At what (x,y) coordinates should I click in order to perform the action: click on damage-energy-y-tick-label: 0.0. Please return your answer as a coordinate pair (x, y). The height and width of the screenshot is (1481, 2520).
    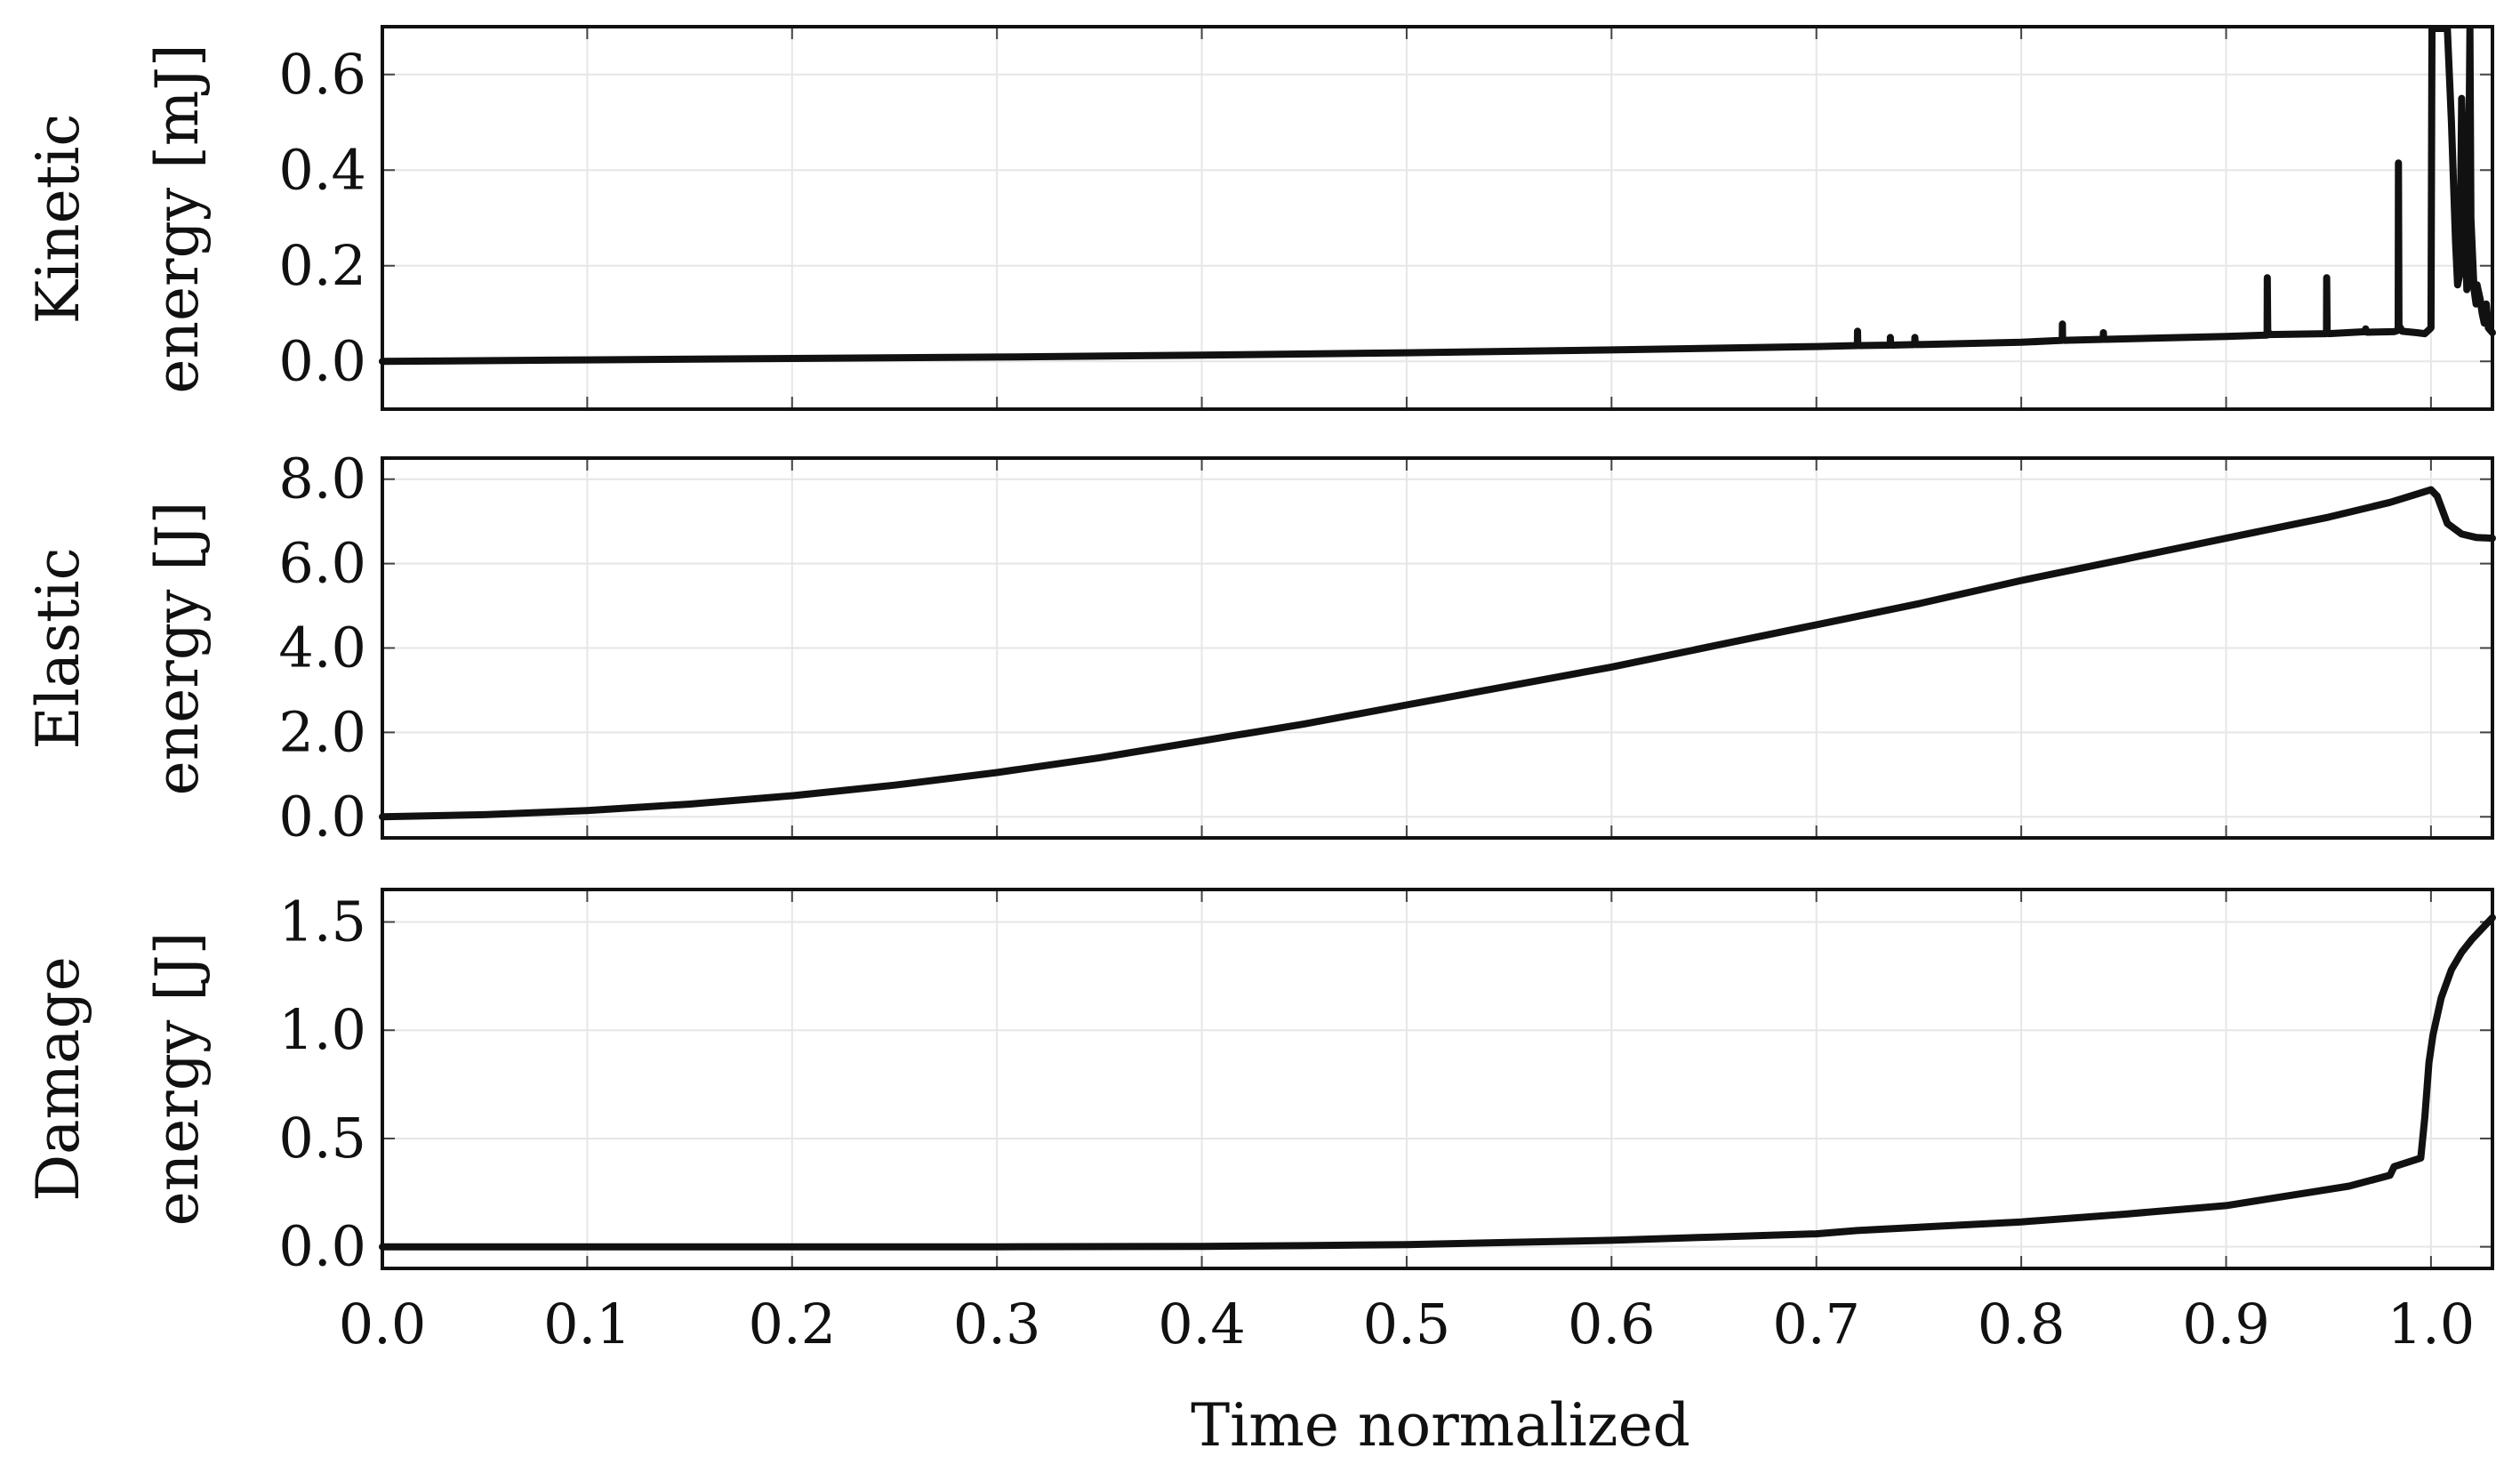
    Looking at the image, I should click on (322, 1246).